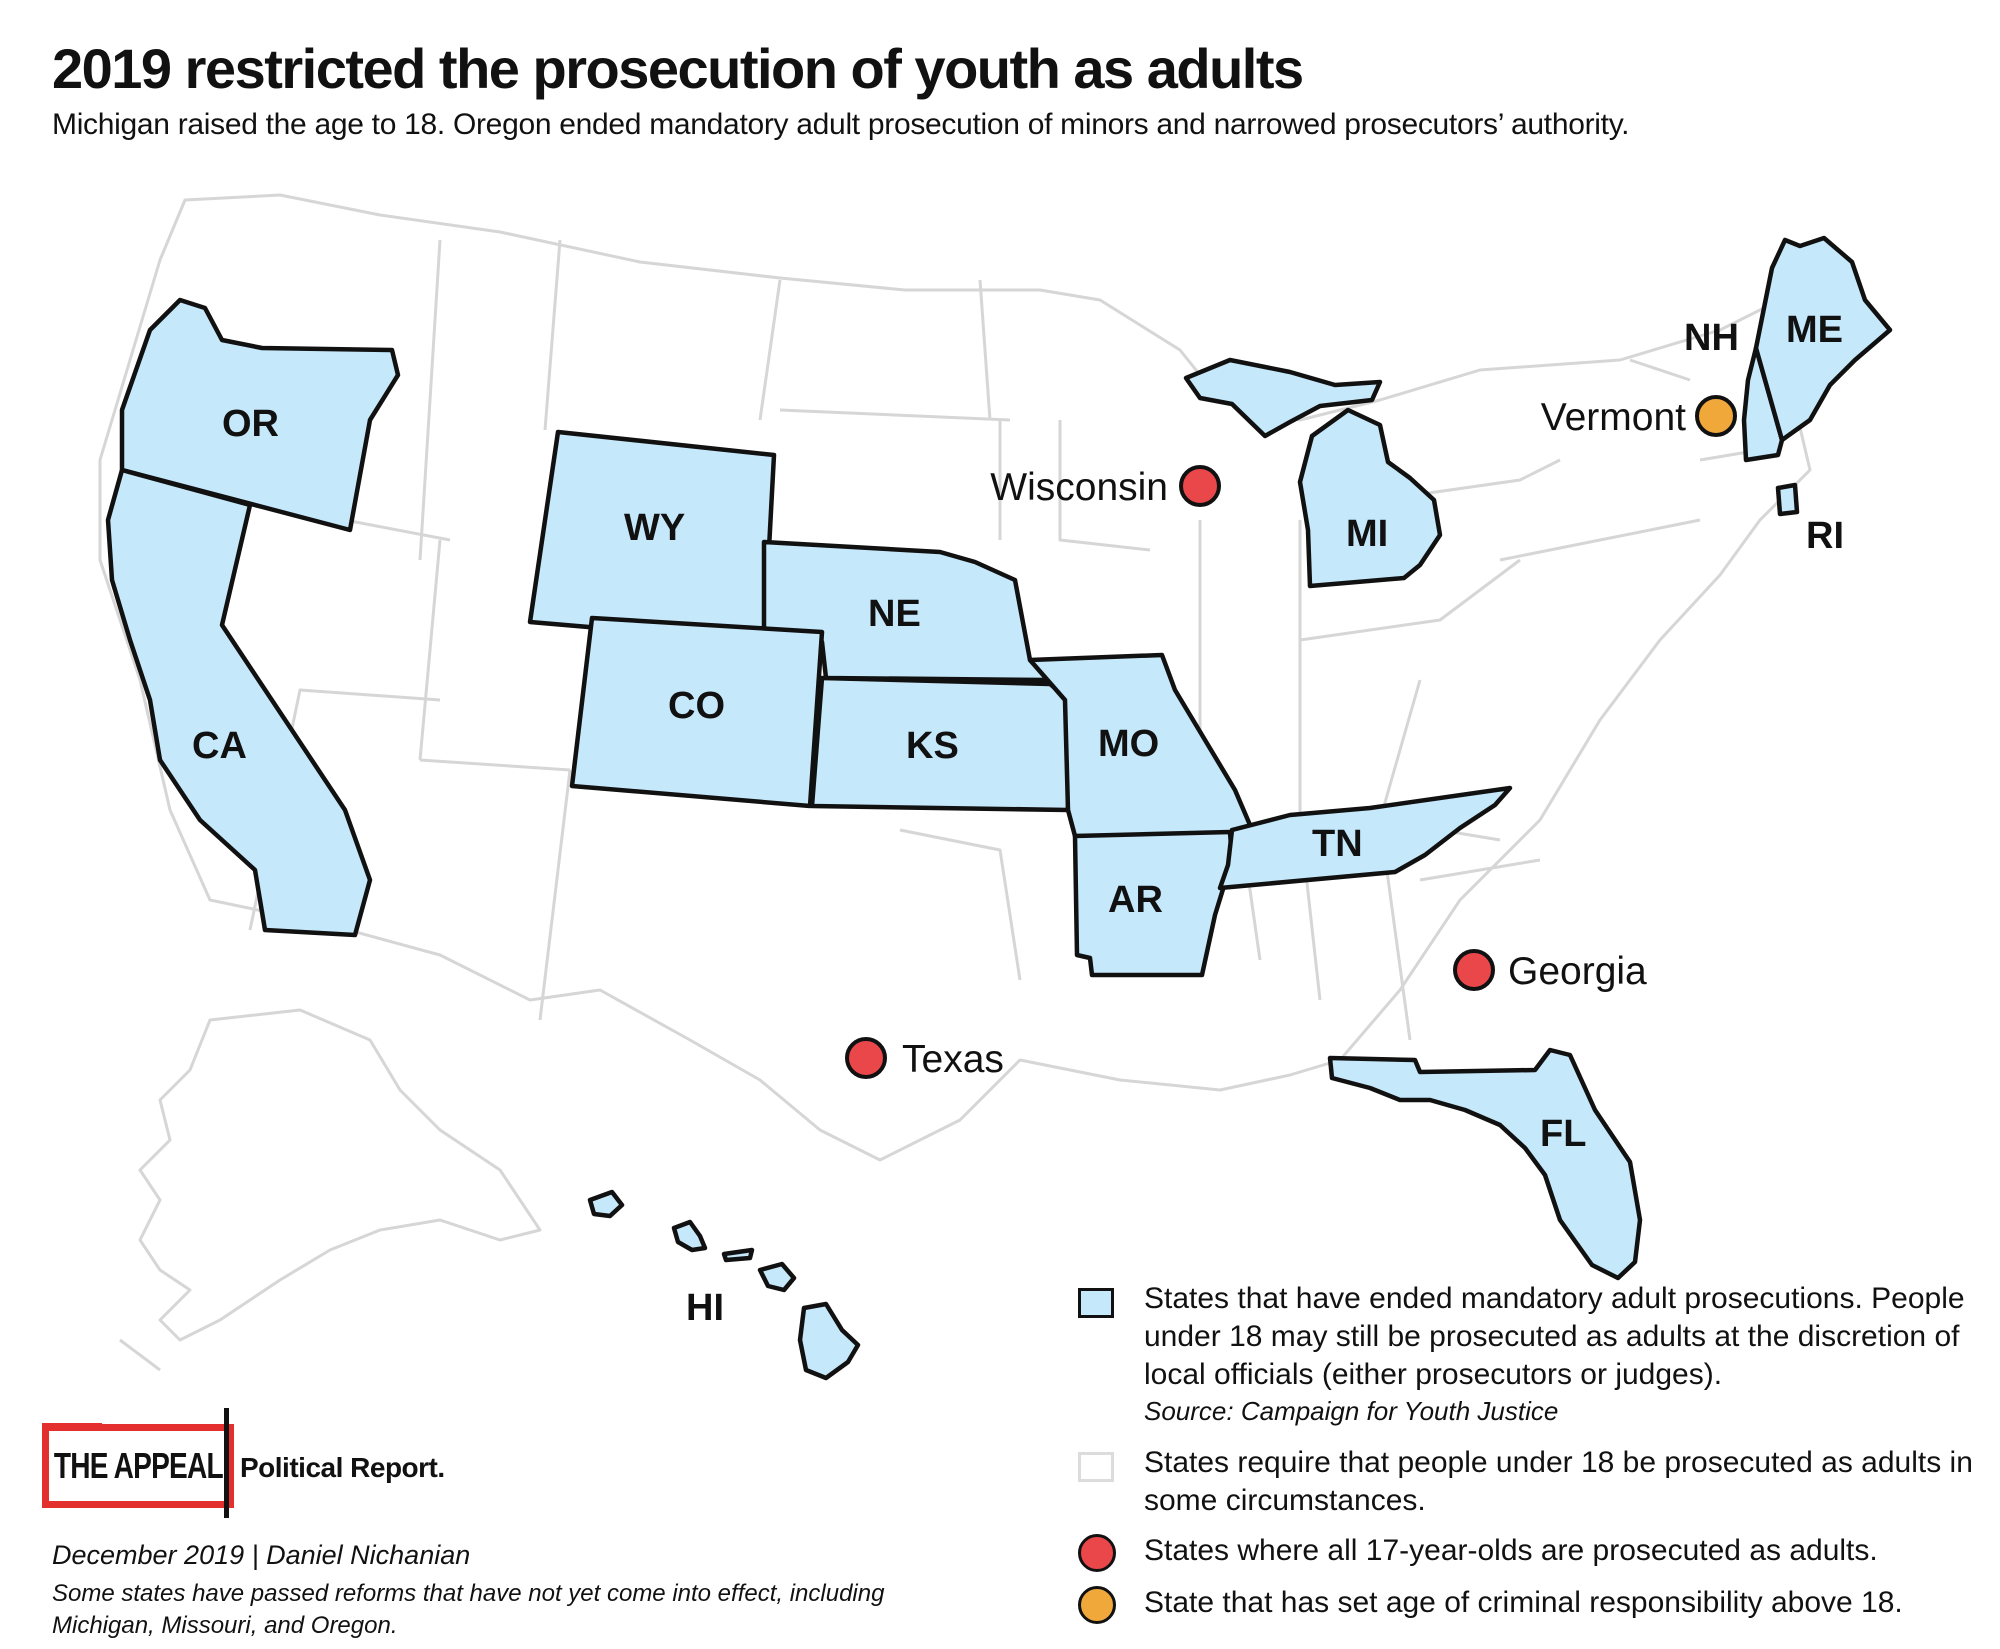  What do you see at coordinates (894, 614) in the screenshot?
I see `label-ne: NE` at bounding box center [894, 614].